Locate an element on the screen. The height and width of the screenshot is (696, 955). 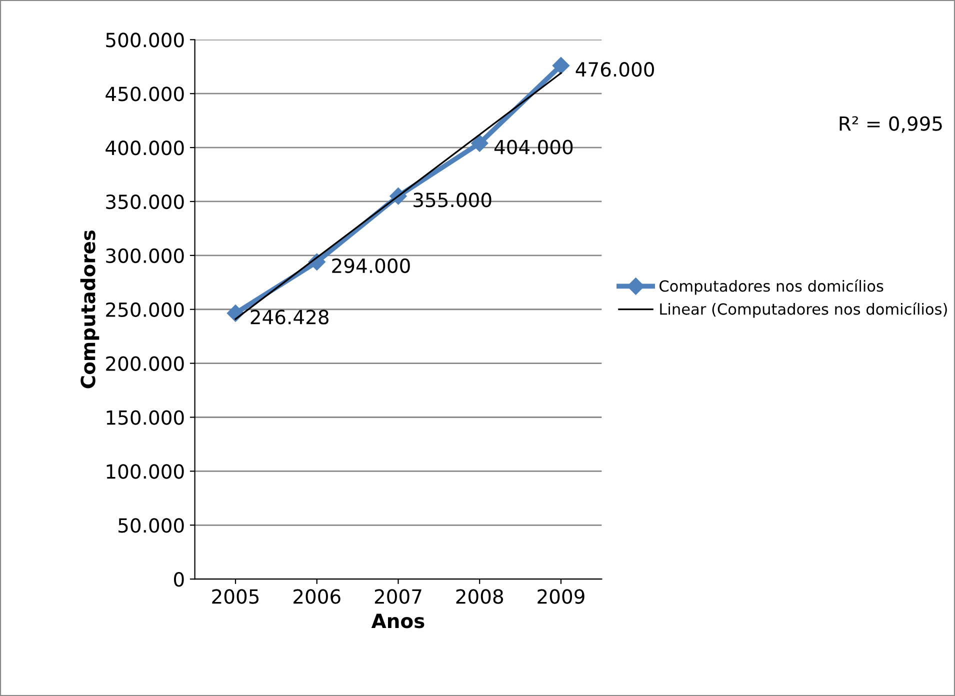
legend-label: Computadores nos domicílios is located at coordinates (772, 287).